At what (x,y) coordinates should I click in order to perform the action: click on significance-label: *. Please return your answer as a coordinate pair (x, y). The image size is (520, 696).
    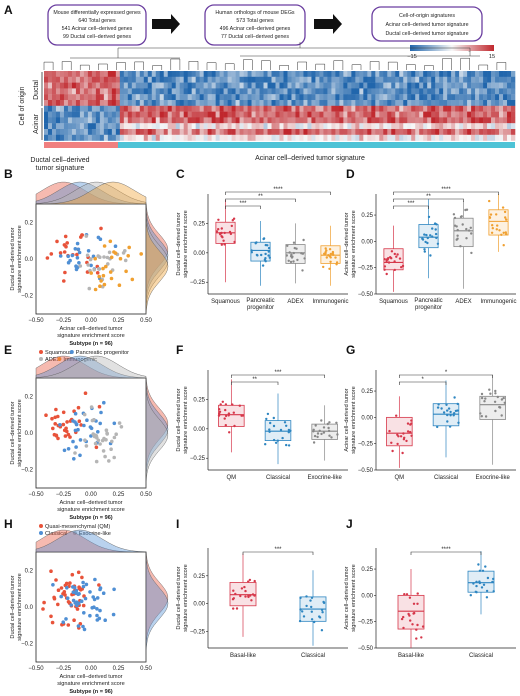
    Looking at the image, I should click on (446, 373).